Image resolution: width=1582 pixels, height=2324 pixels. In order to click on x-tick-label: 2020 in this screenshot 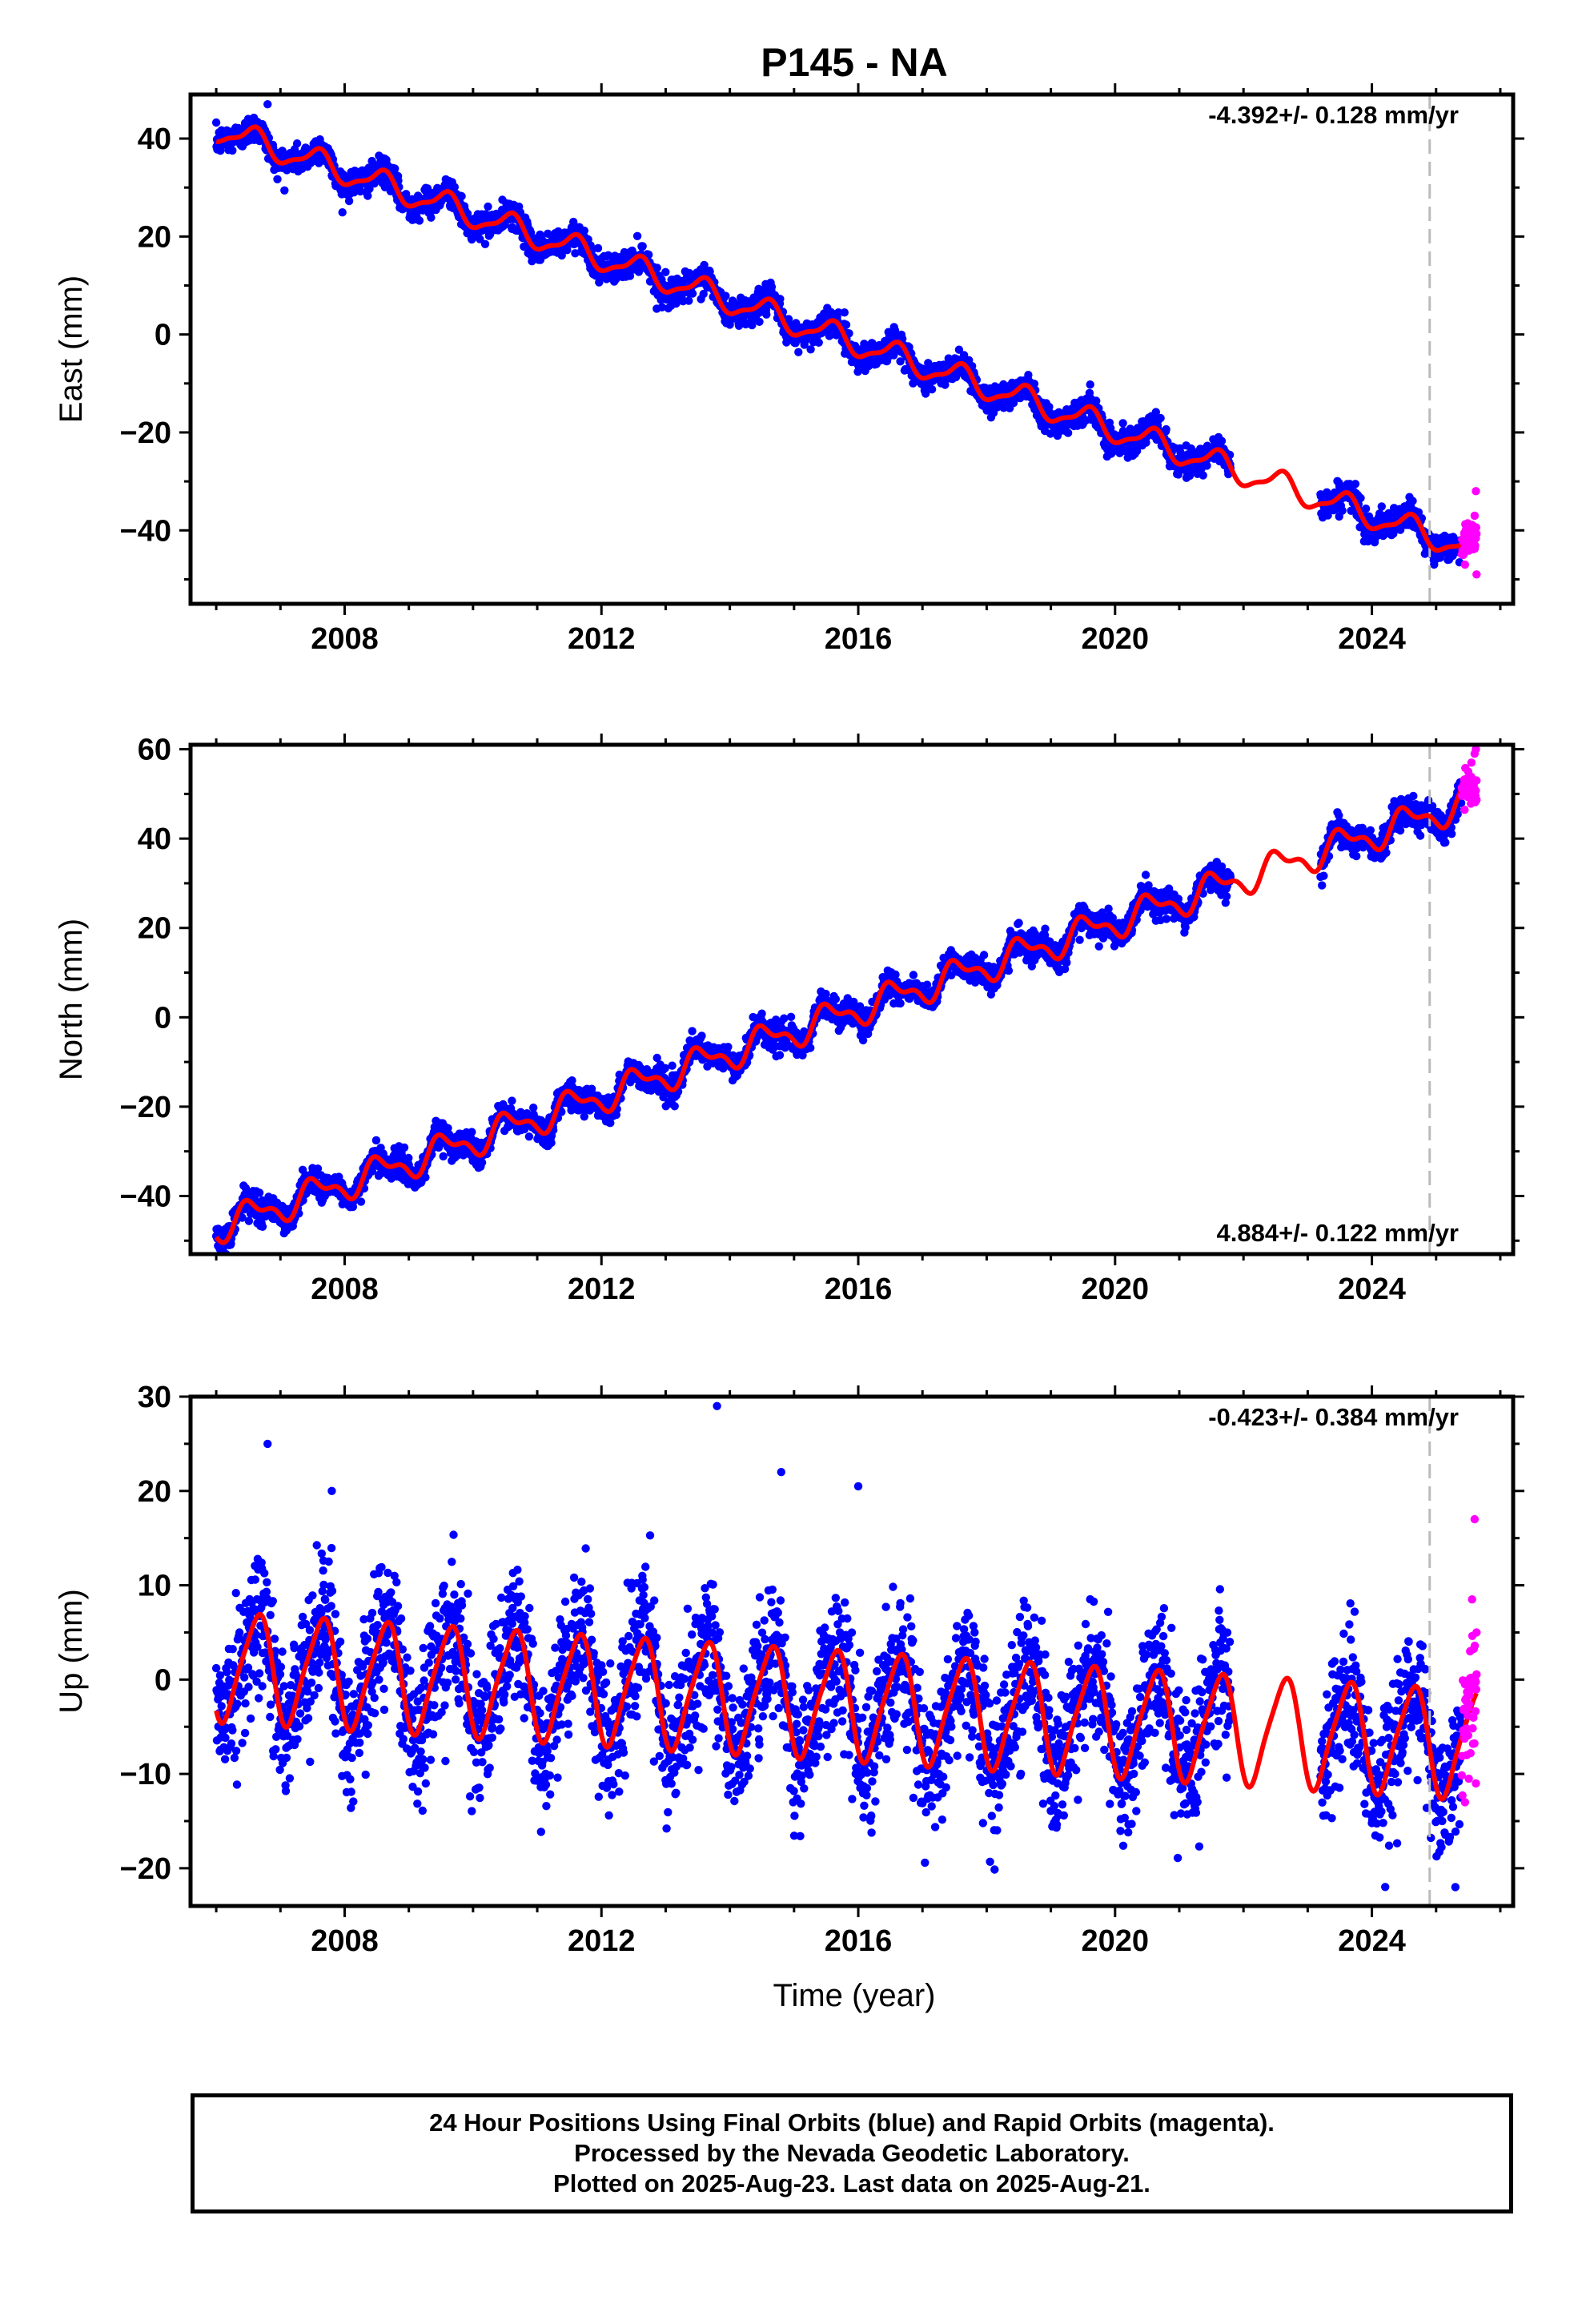, I will do `click(1116, 639)`.